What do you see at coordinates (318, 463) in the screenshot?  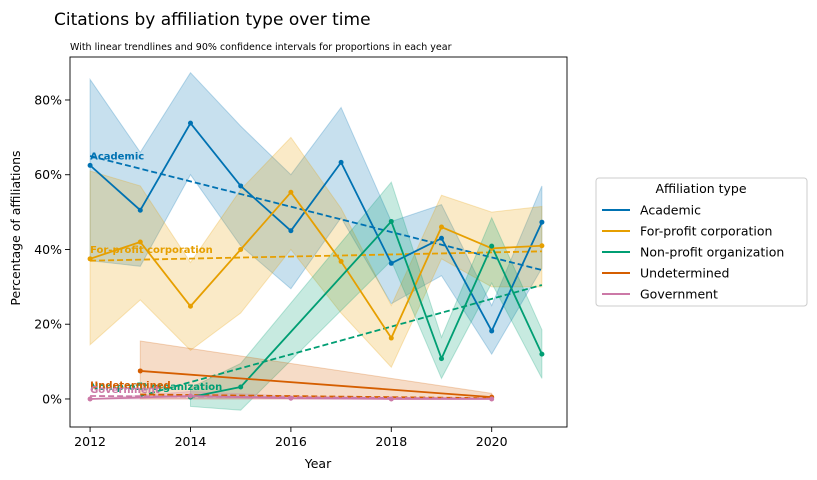 I see `x-axis-label: Year` at bounding box center [318, 463].